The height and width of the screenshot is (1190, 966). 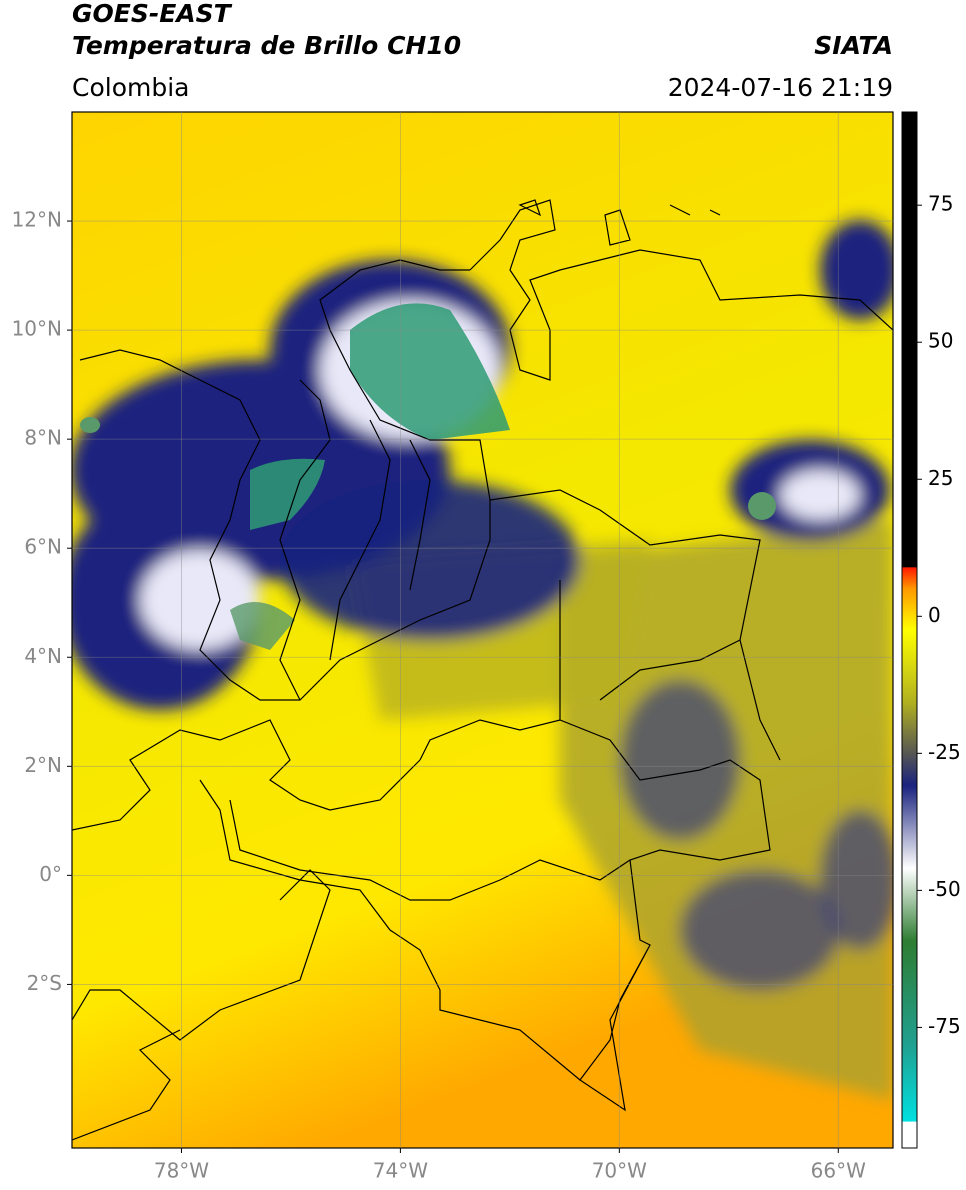 I want to click on x-tick-label: 66°W, so click(x=838, y=1171).